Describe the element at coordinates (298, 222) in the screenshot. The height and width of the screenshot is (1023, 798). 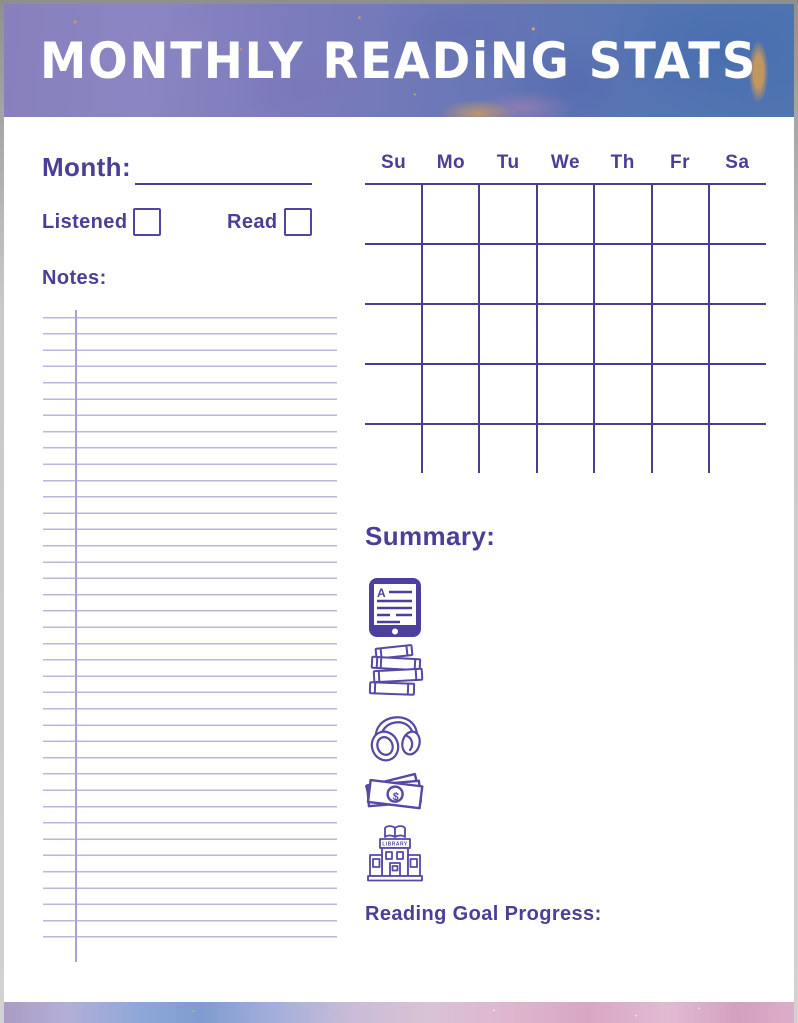
I see `read-checkbox` at that location.